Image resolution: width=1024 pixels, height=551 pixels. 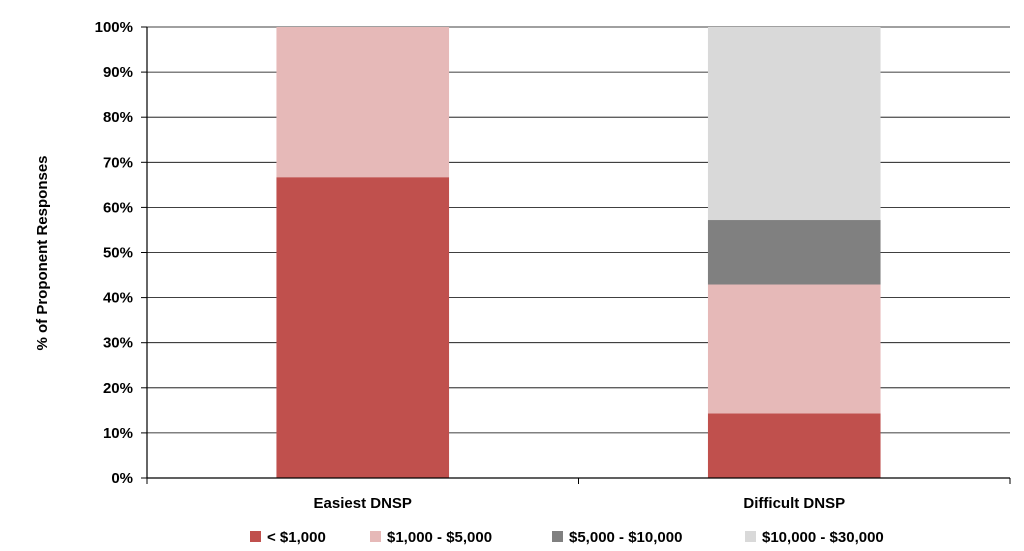 I want to click on x-category-label: Difficult DNSP, so click(x=794, y=503).